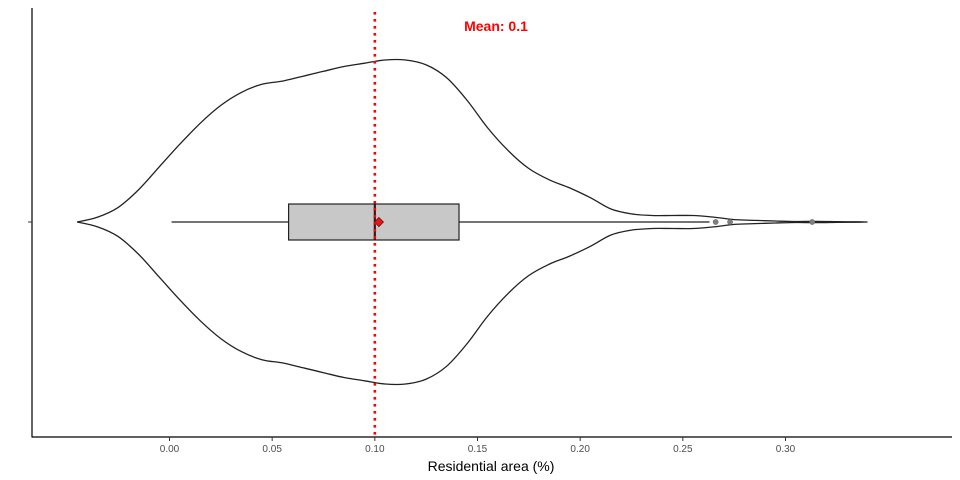  I want to click on boxplot-layer, so click(493, 222).